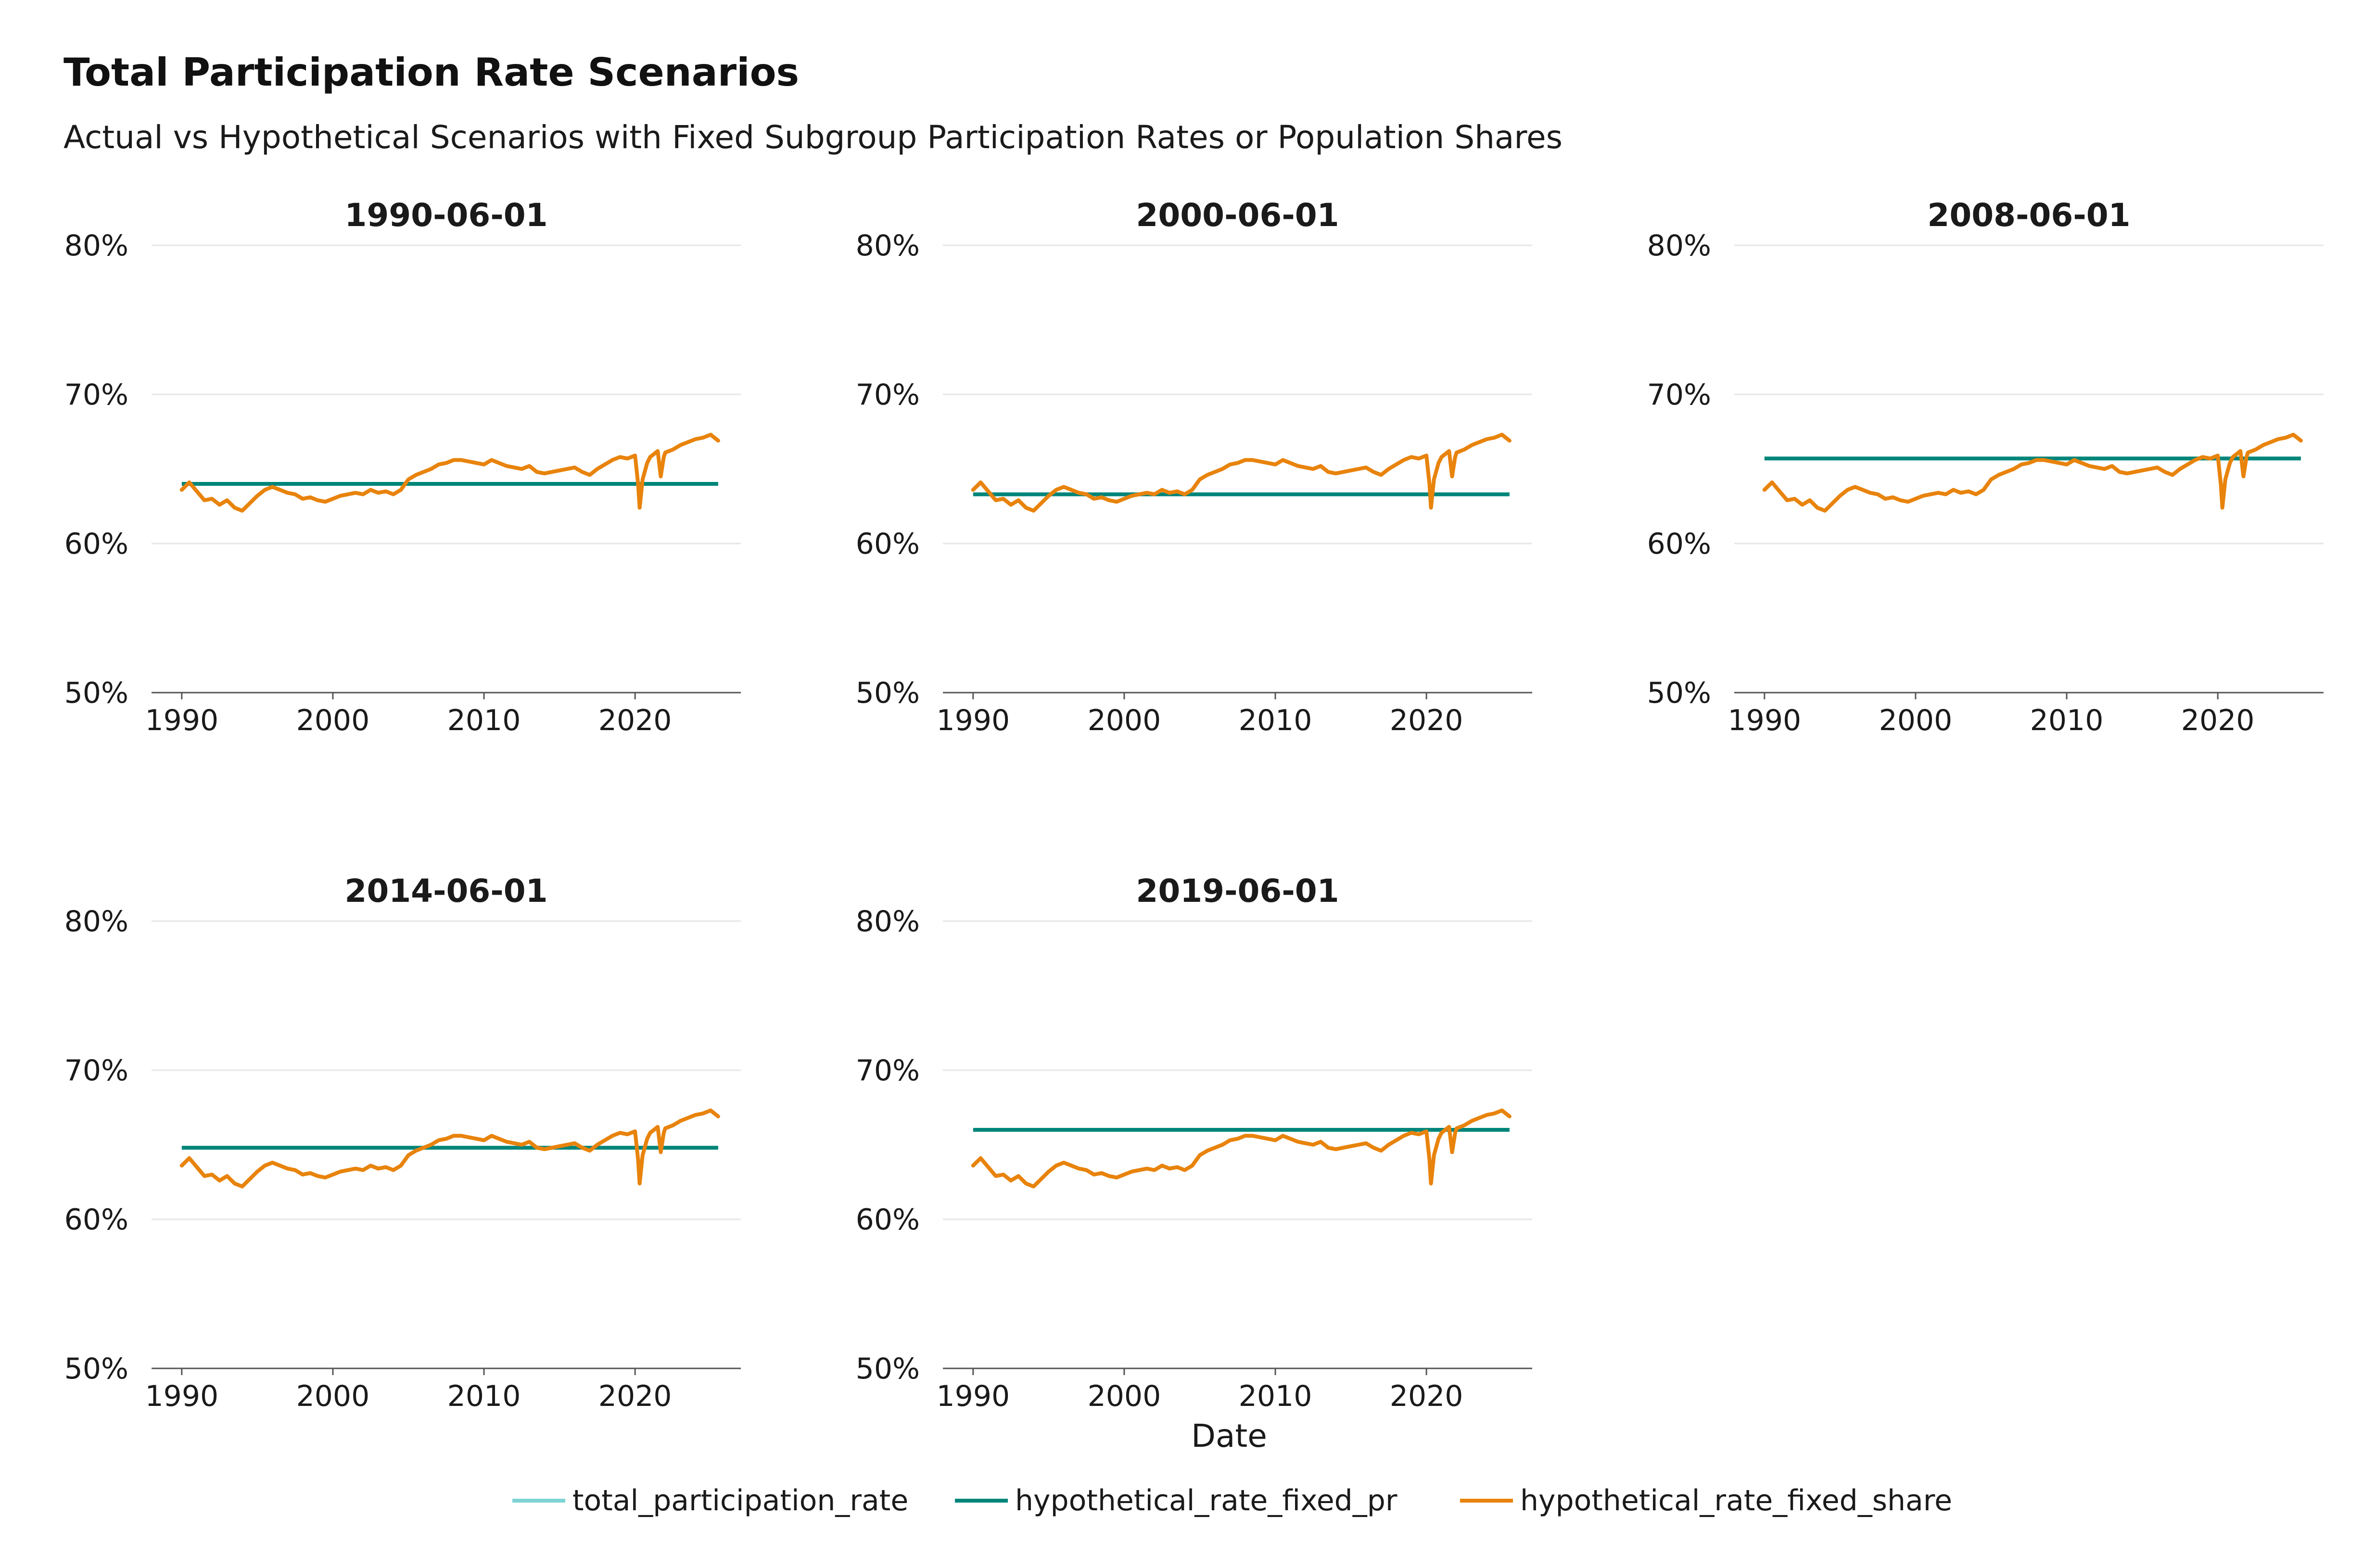 The image size is (2363, 1568). I want to click on legend-label: hypothetical_rate_fixed_pr, so click(1206, 1500).